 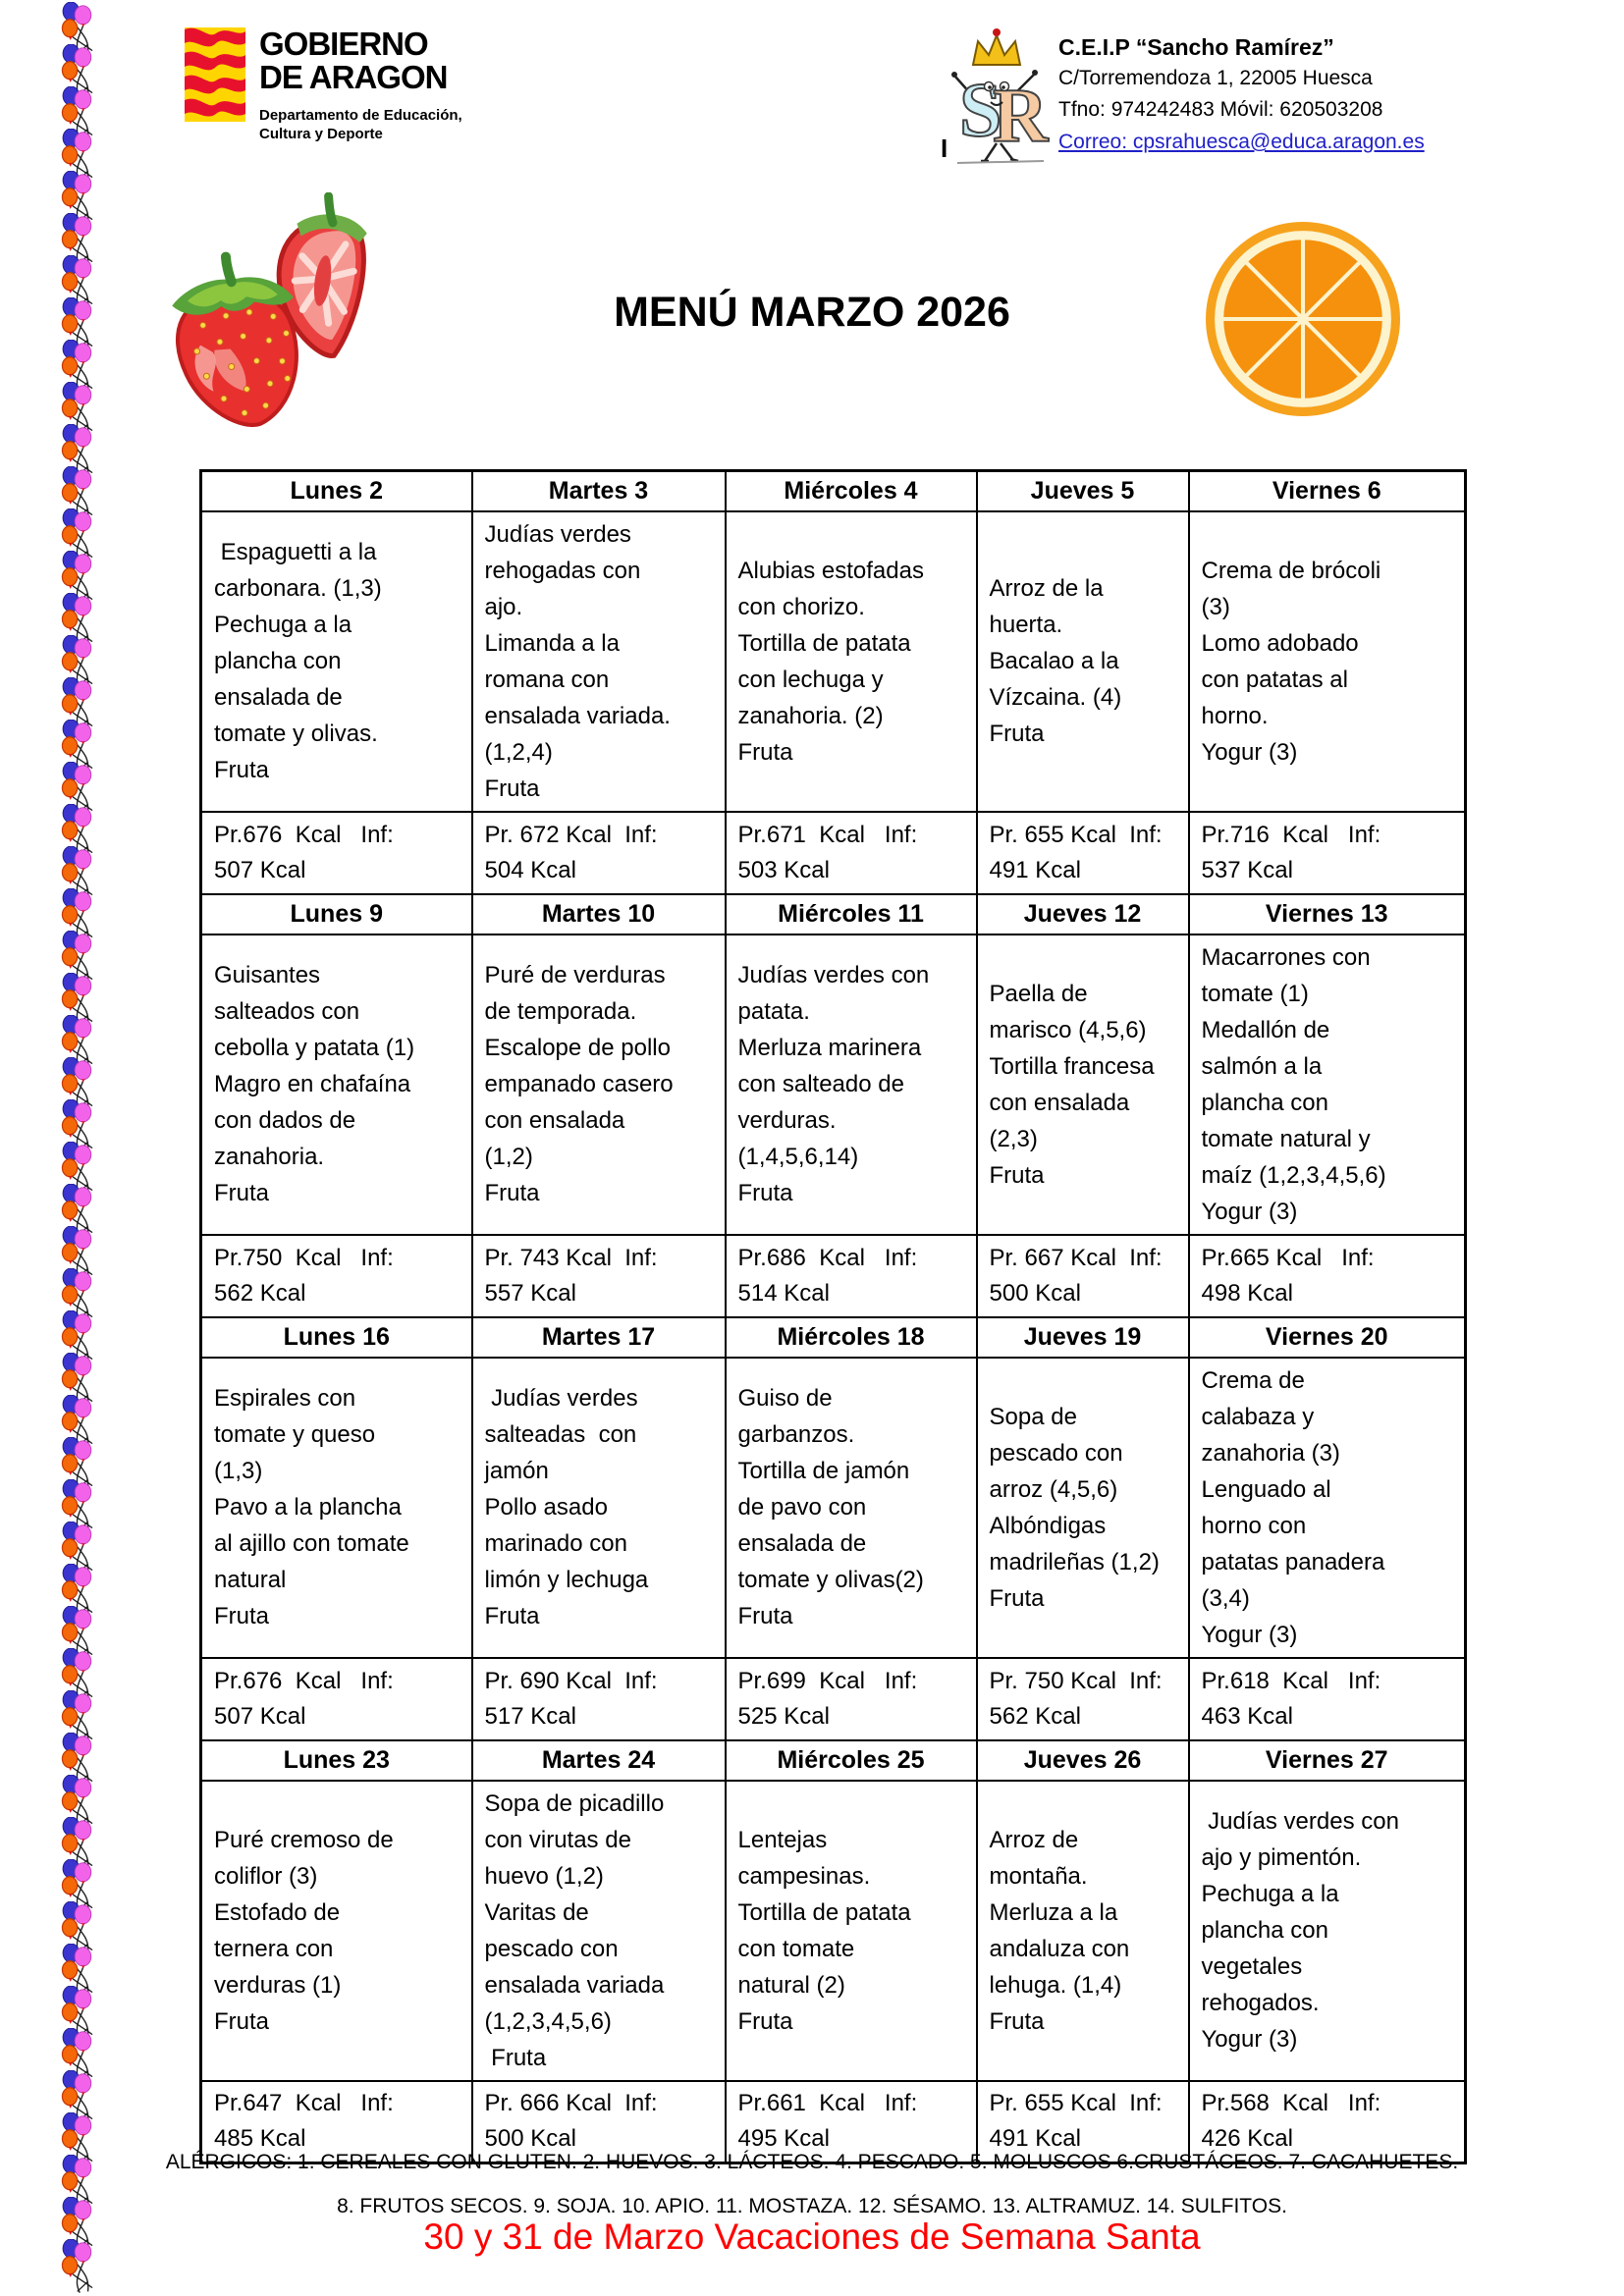 What do you see at coordinates (944, 148) in the screenshot?
I see `text-cursor: I` at bounding box center [944, 148].